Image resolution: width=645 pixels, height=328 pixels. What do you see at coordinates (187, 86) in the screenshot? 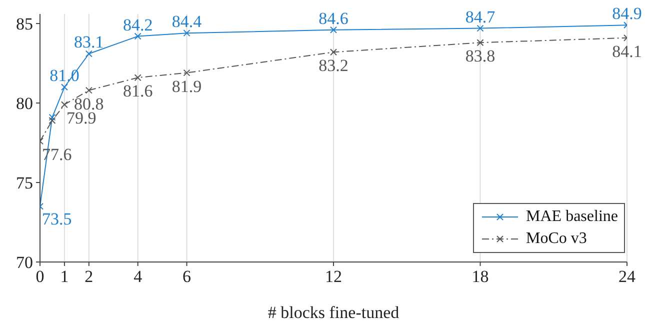
I see `data-label: 81.9` at bounding box center [187, 86].